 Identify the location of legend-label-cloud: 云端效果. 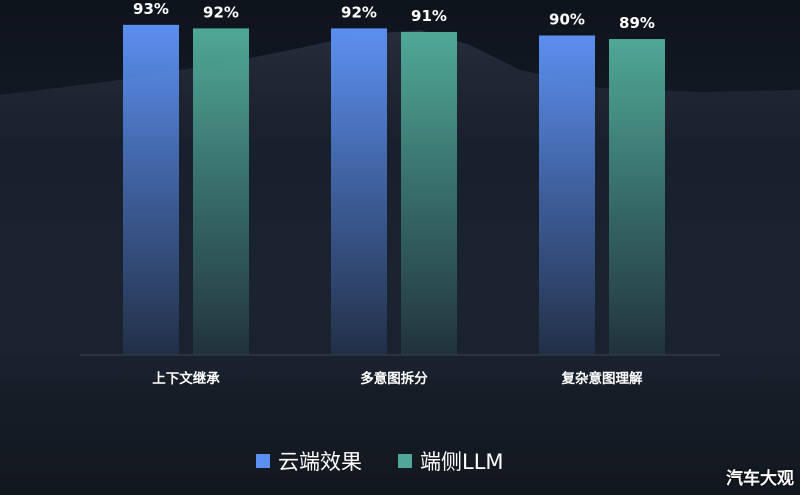
(320, 462).